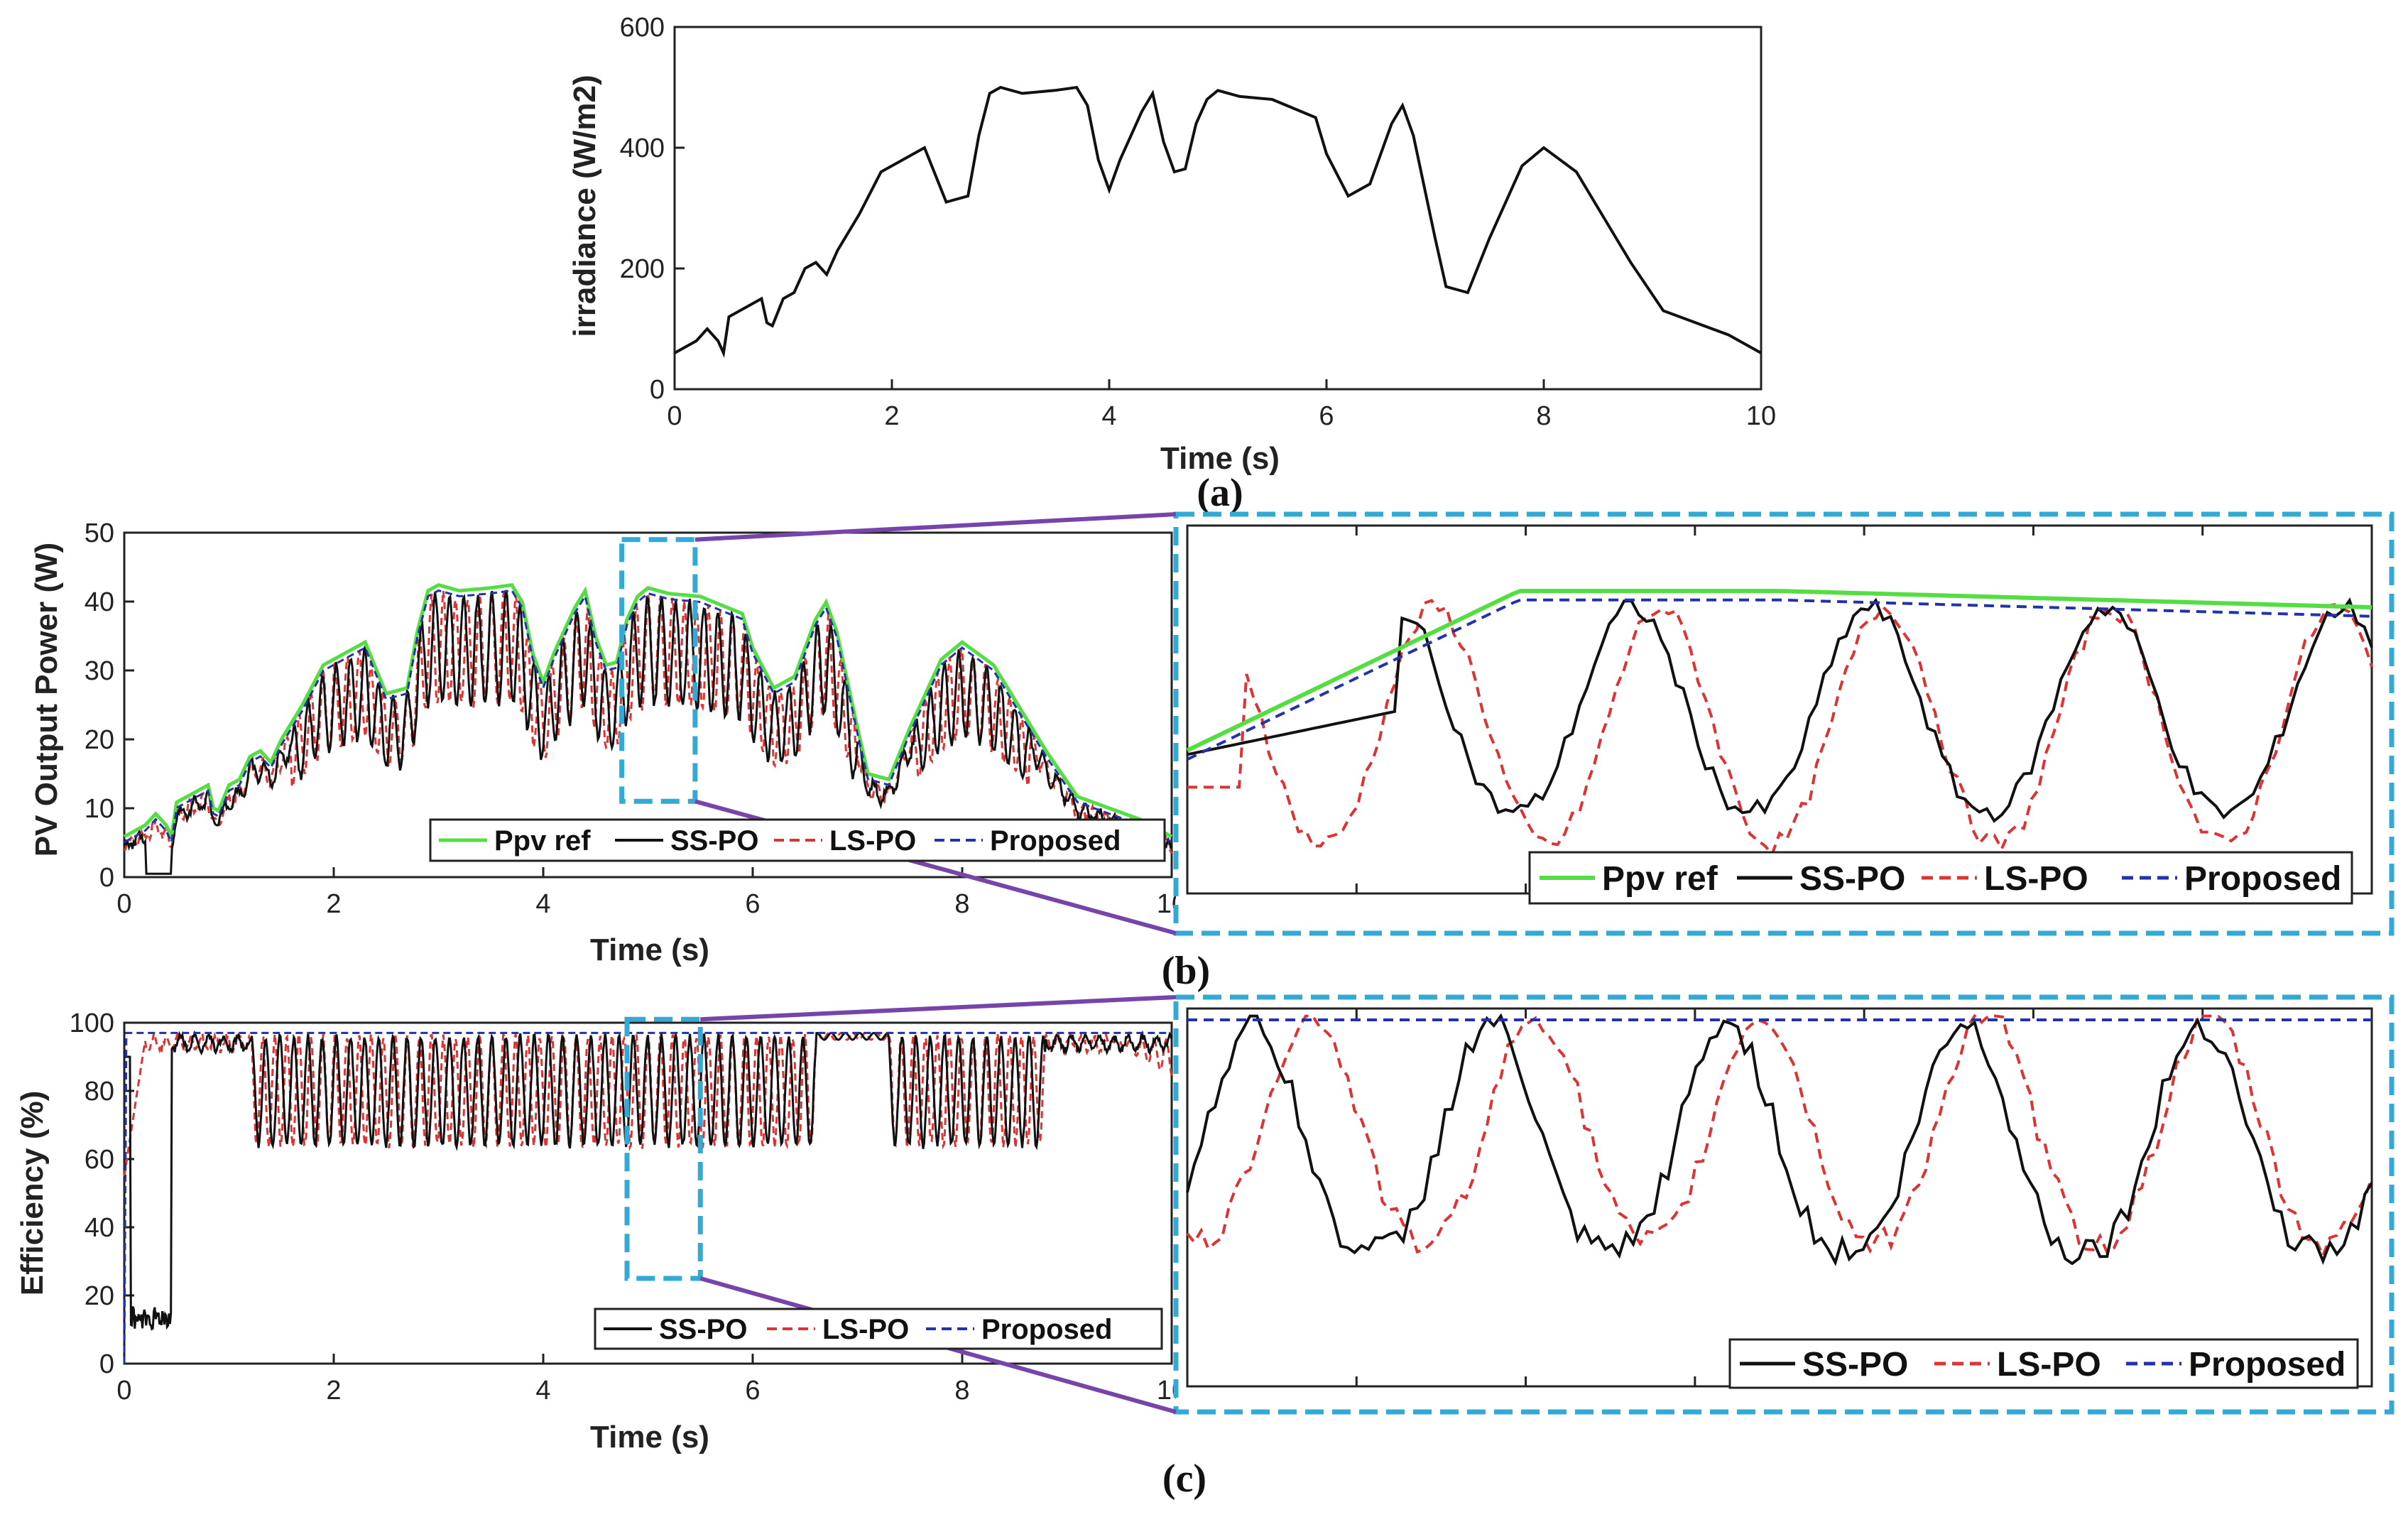 The width and height of the screenshot is (2408, 1522). Describe the element at coordinates (642, 269) in the screenshot. I see `y-tick-label: 200` at that location.